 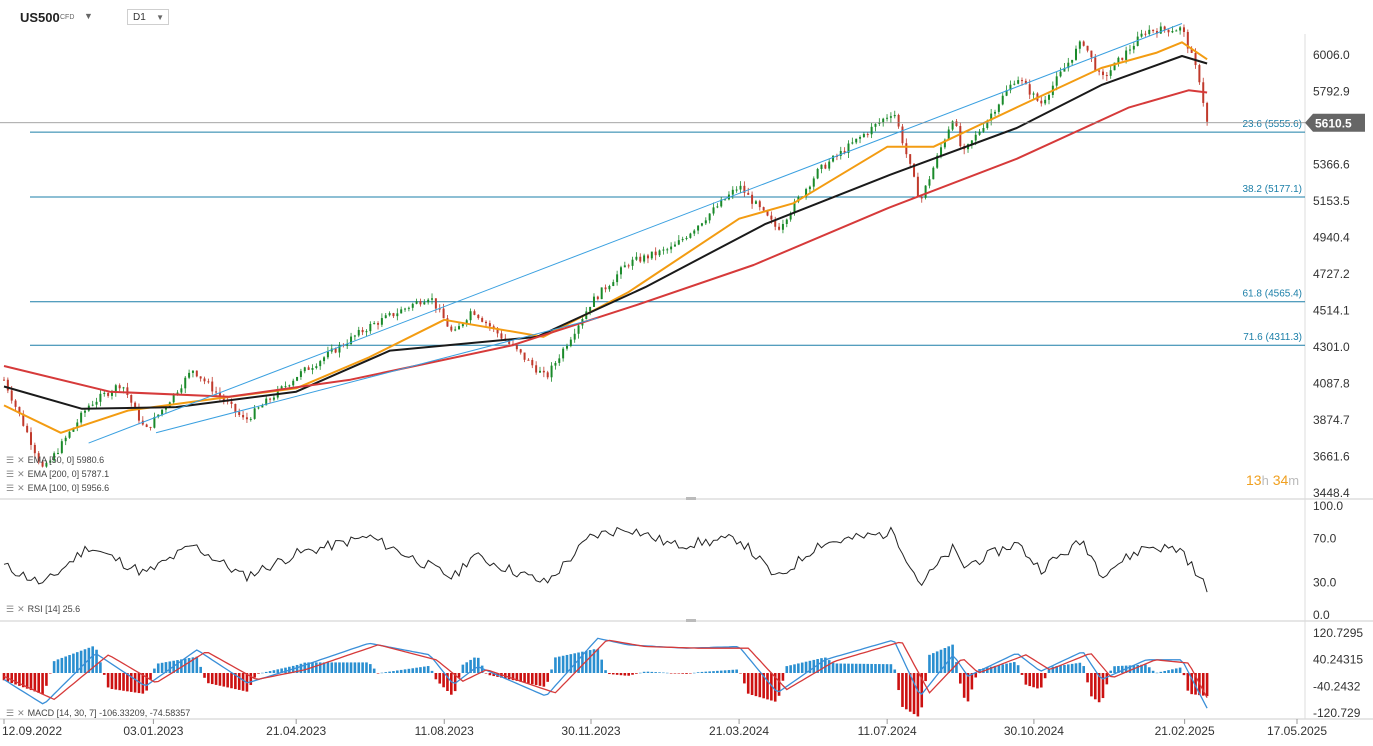 I want to click on legend-ema200: ☰ ✕ EMA [200, 0] 5787.1, so click(x=57, y=474).